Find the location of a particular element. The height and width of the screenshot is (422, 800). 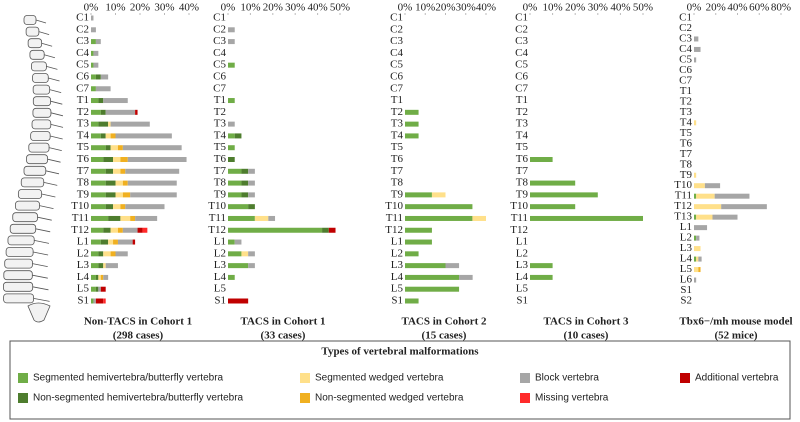

sacrum-shape is located at coordinates (39, 312).